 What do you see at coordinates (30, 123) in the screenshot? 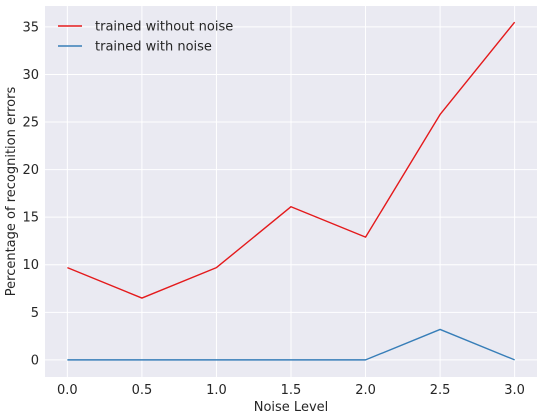
I see `y-tick-label: 25` at bounding box center [30, 123].